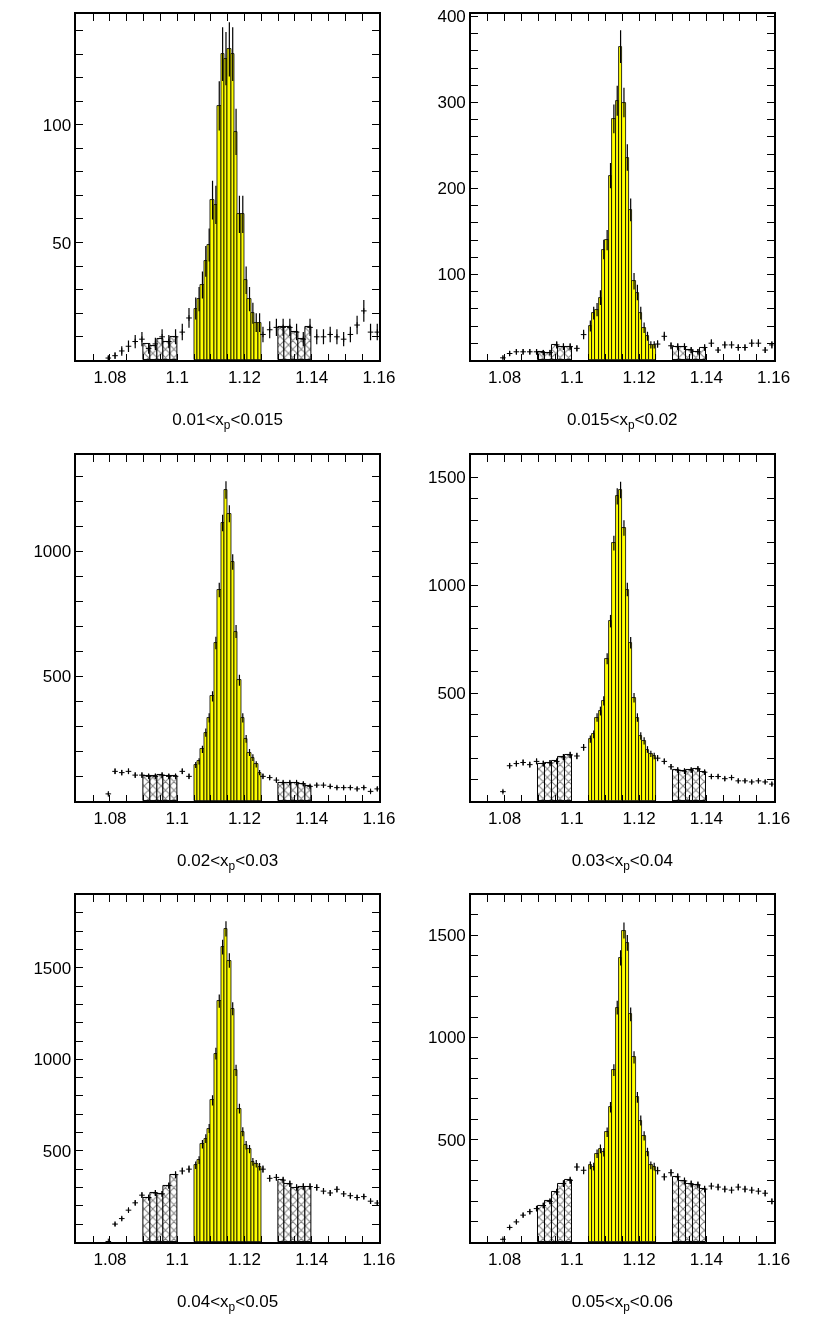  Describe the element at coordinates (451, 17) in the screenshot. I see `y-tick-label: 400` at that location.